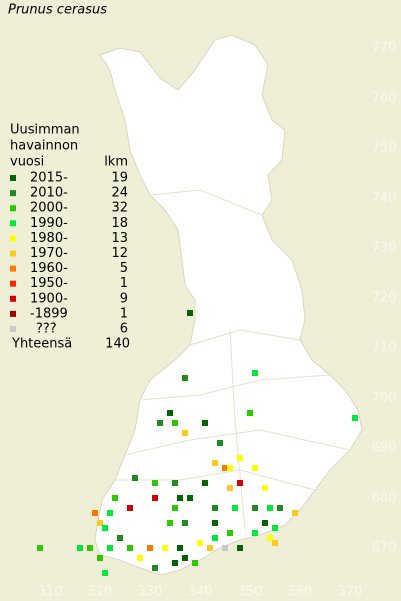 This screenshot has height=601, width=401. I want to click on y-tick-label: 770, so click(384, 48).